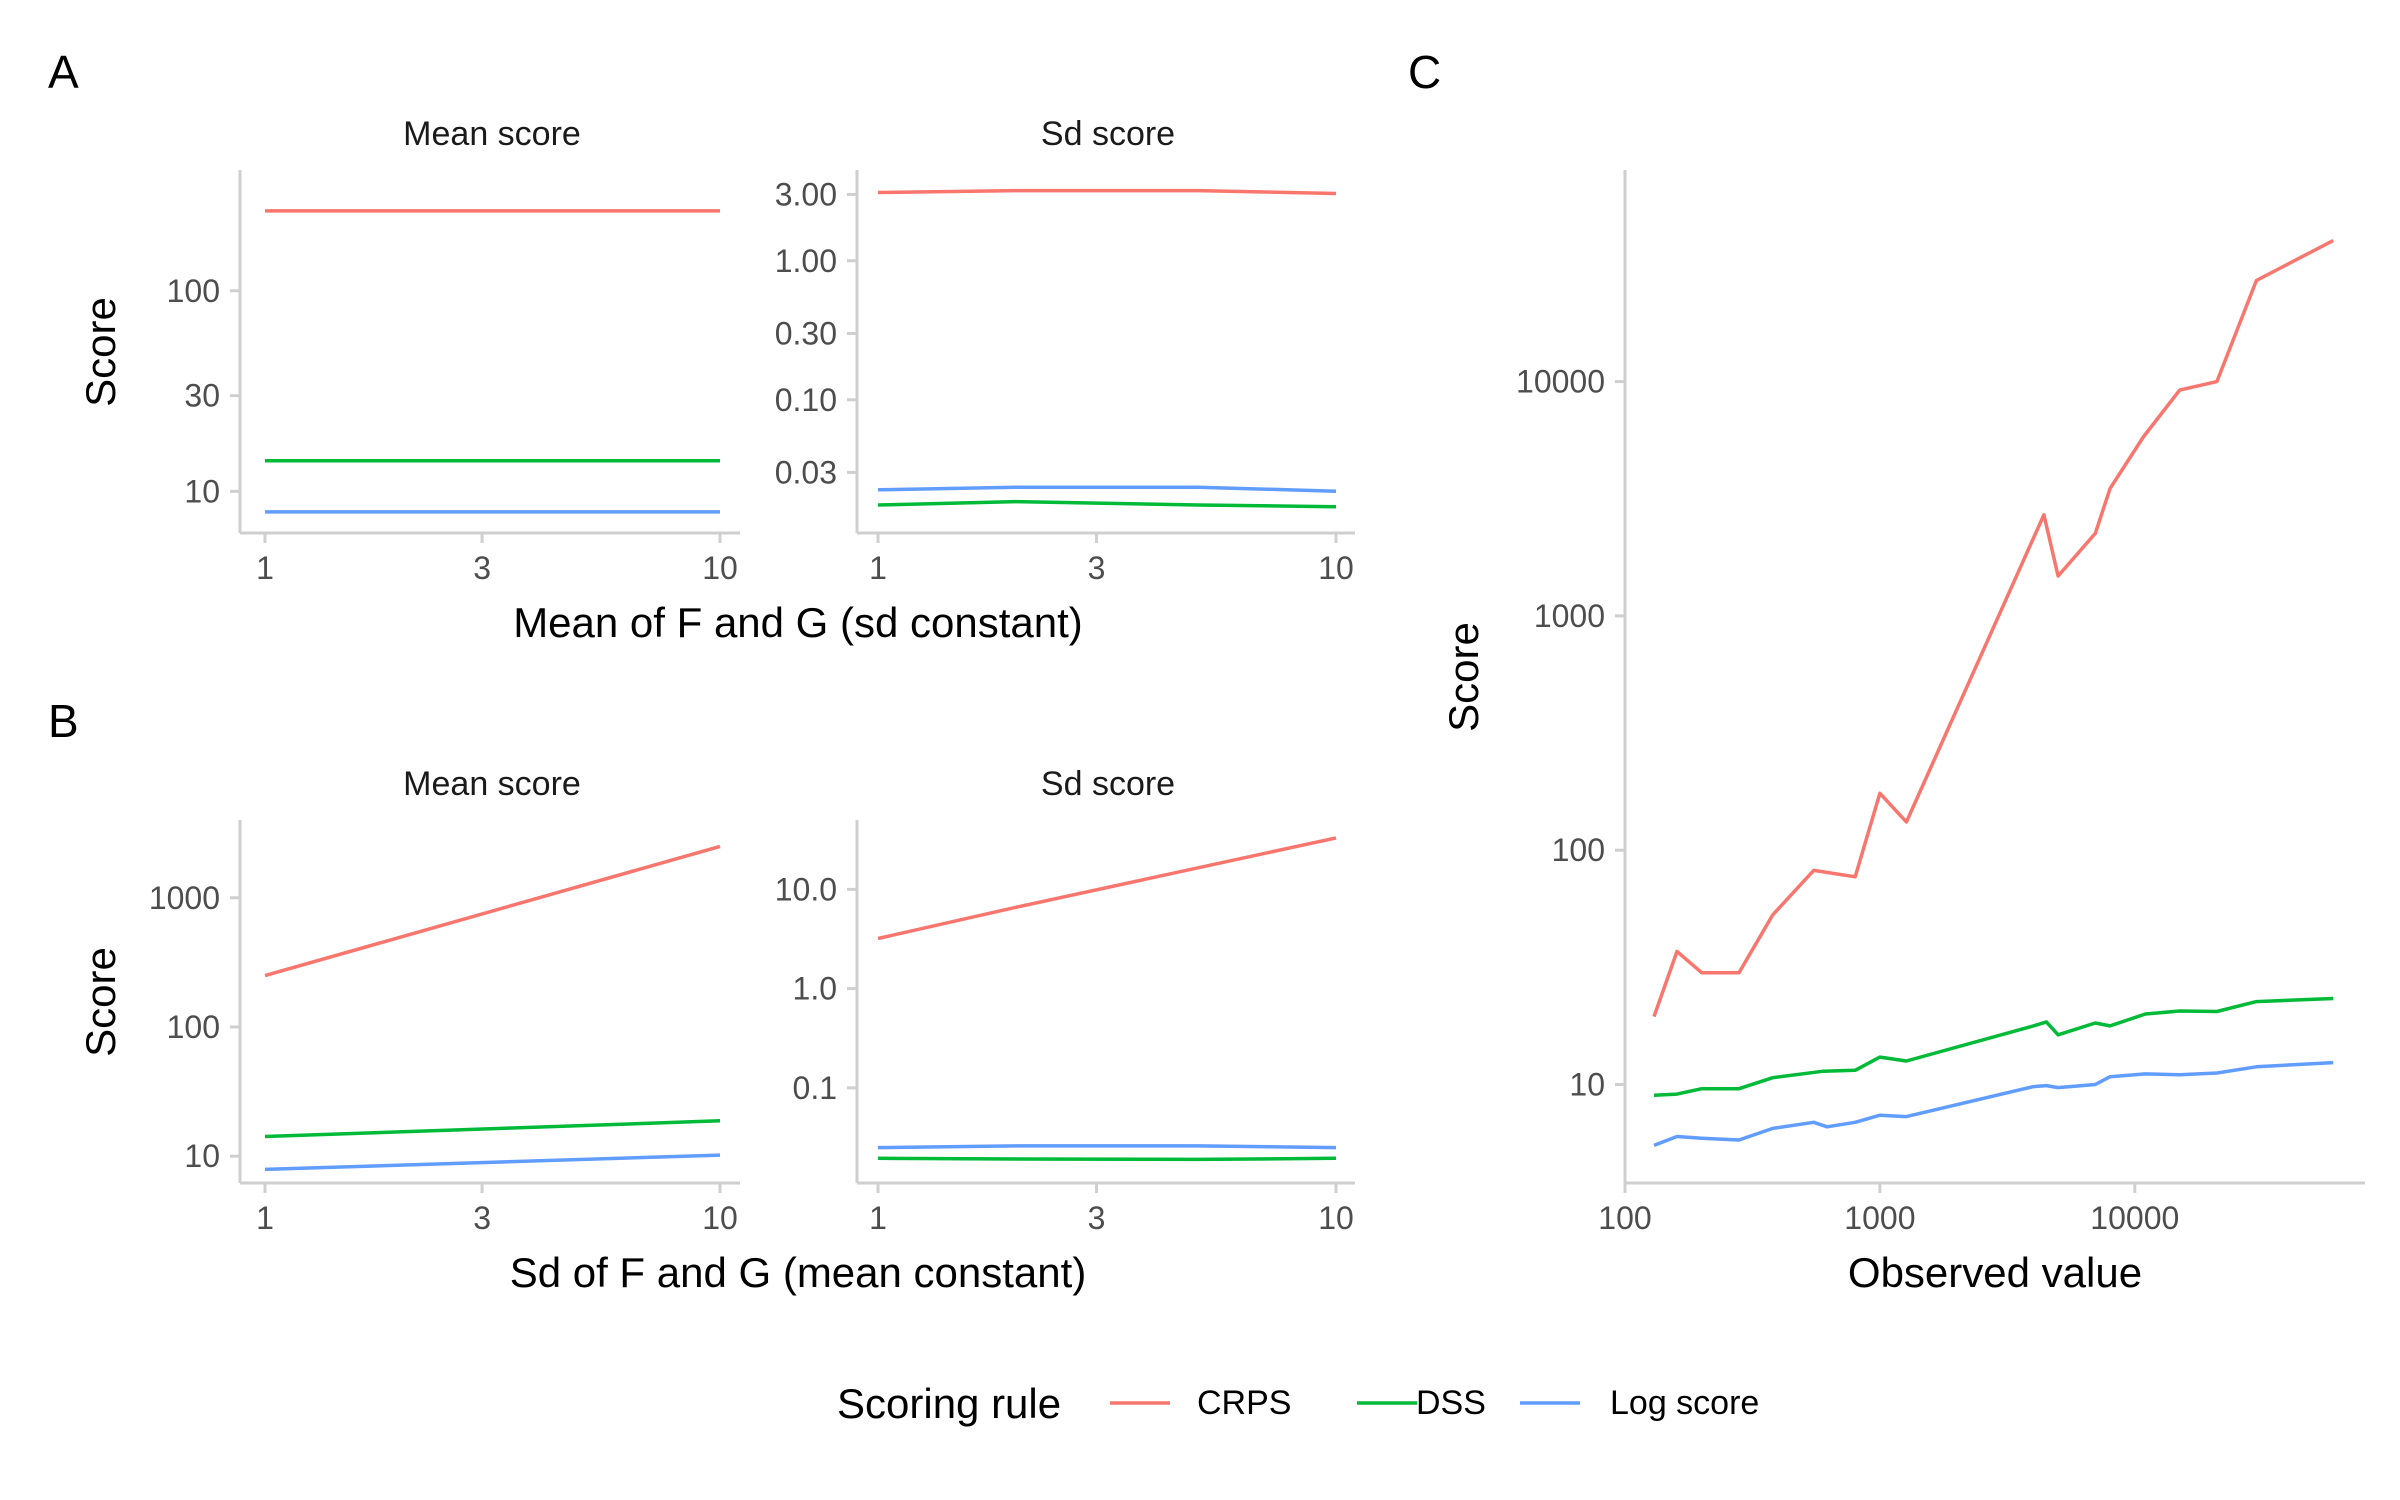 The image size is (2400, 1500). Describe the element at coordinates (444, 1028) in the screenshot. I see `plot-b-mean-score: 1 3 10 10 100 1000` at that location.